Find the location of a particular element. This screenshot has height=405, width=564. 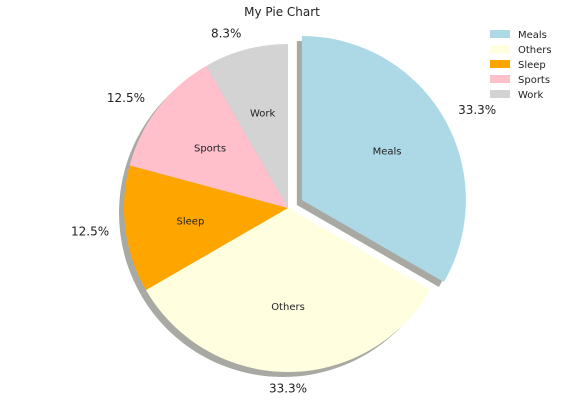

slice-percent-meals: 33.3% is located at coordinates (477, 110).